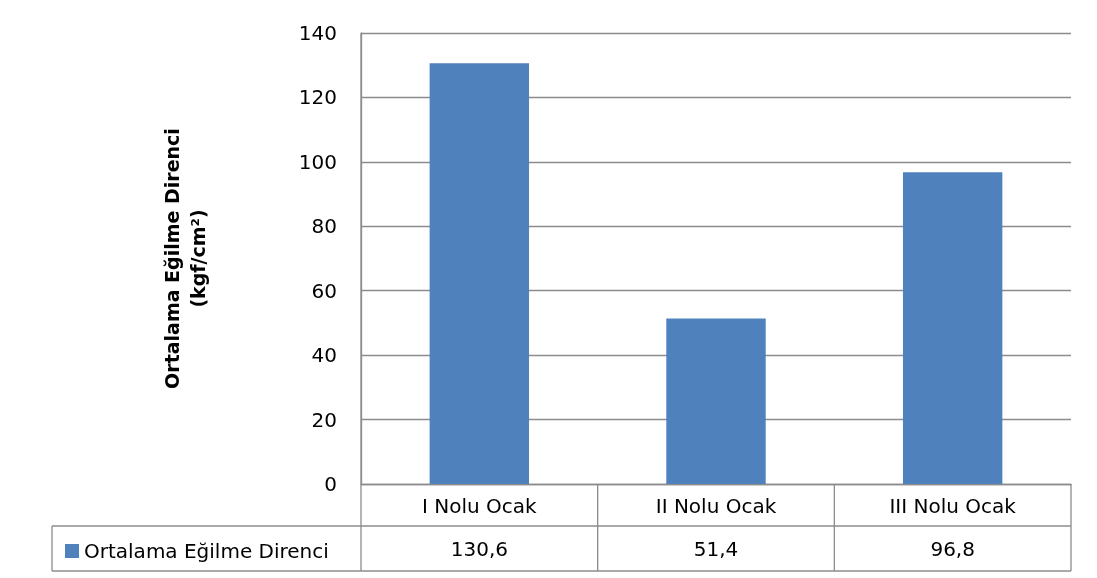 This screenshot has height=578, width=1097. Describe the element at coordinates (716, 506) in the screenshot. I see `x-tick-label: II Nolu Ocak` at that location.